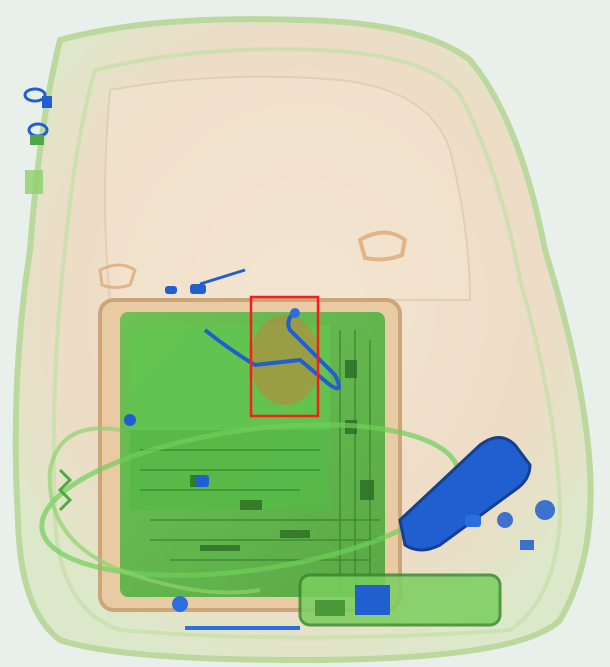 Image resolution: width=610 pixels, height=667 pixels. What do you see at coordinates (284, 356) in the screenshot?
I see `detection-box` at bounding box center [284, 356].